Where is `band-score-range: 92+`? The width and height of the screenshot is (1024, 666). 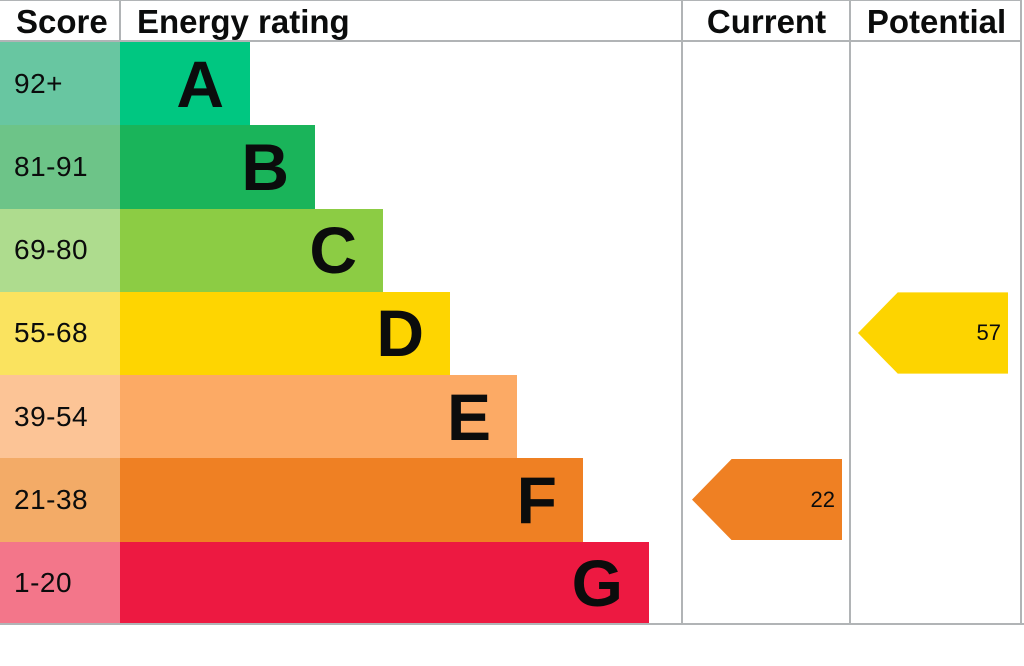 band-score-range: 92+ is located at coordinates (60, 84).